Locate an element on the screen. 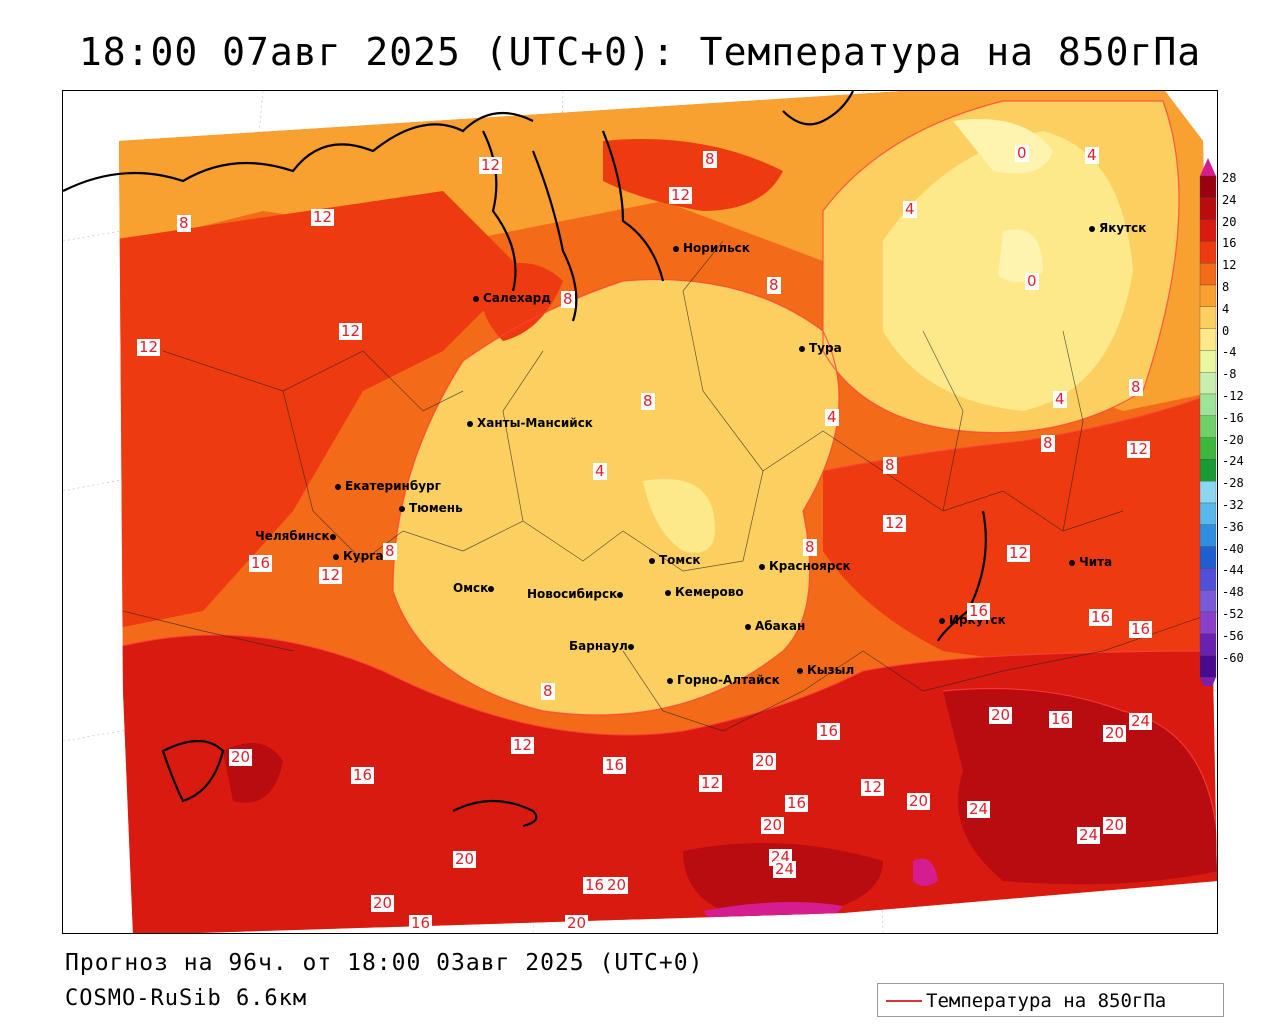 The image size is (1280, 1024). colorbar-tick-label: 28 is located at coordinates (1229, 178).